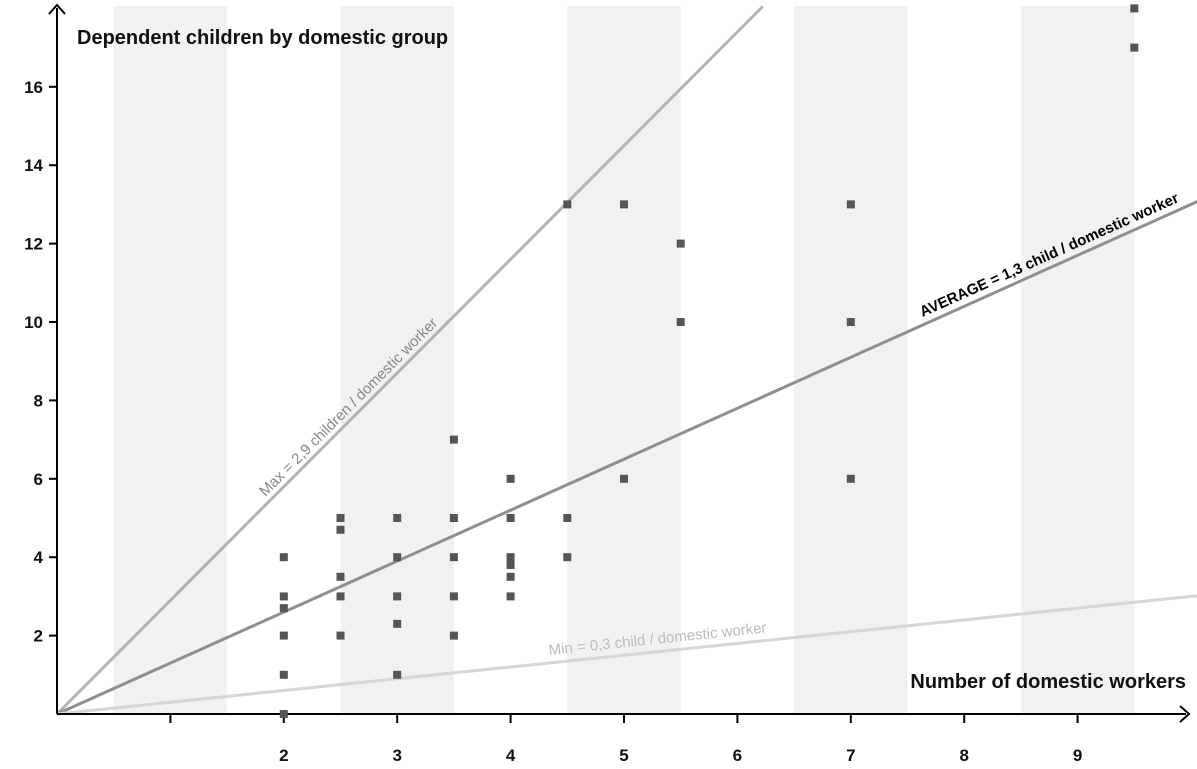 The image size is (1197, 769). Describe the element at coordinates (33, 165) in the screenshot. I see `y-tick-label: 14` at that location.